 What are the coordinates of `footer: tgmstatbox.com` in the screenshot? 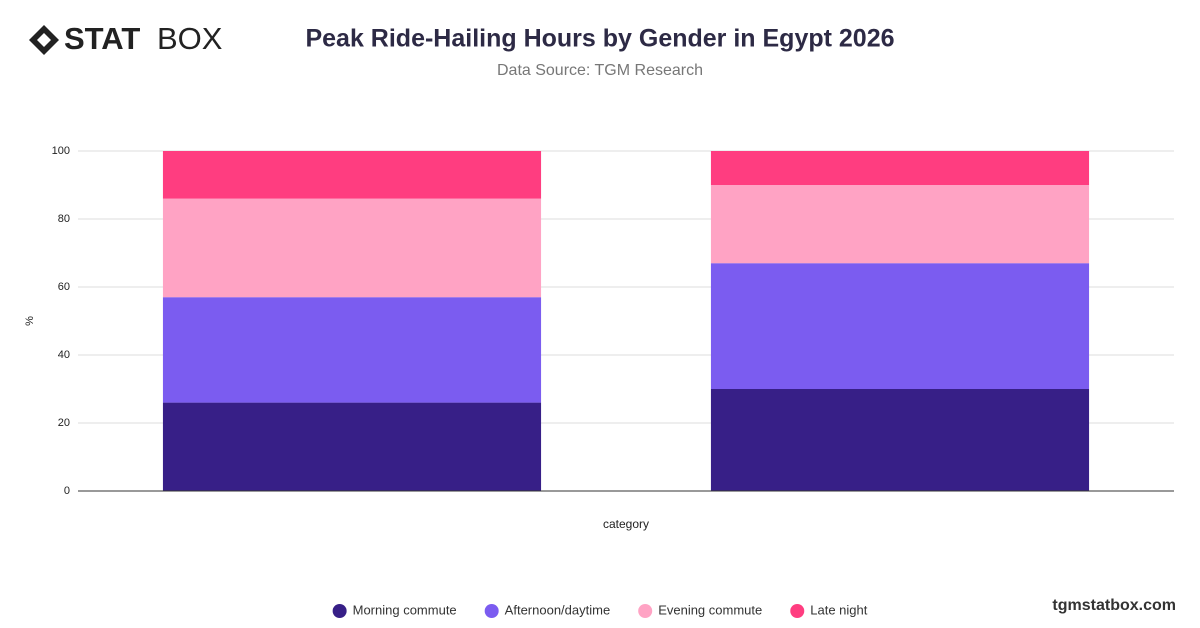 It's located at (1114, 605).